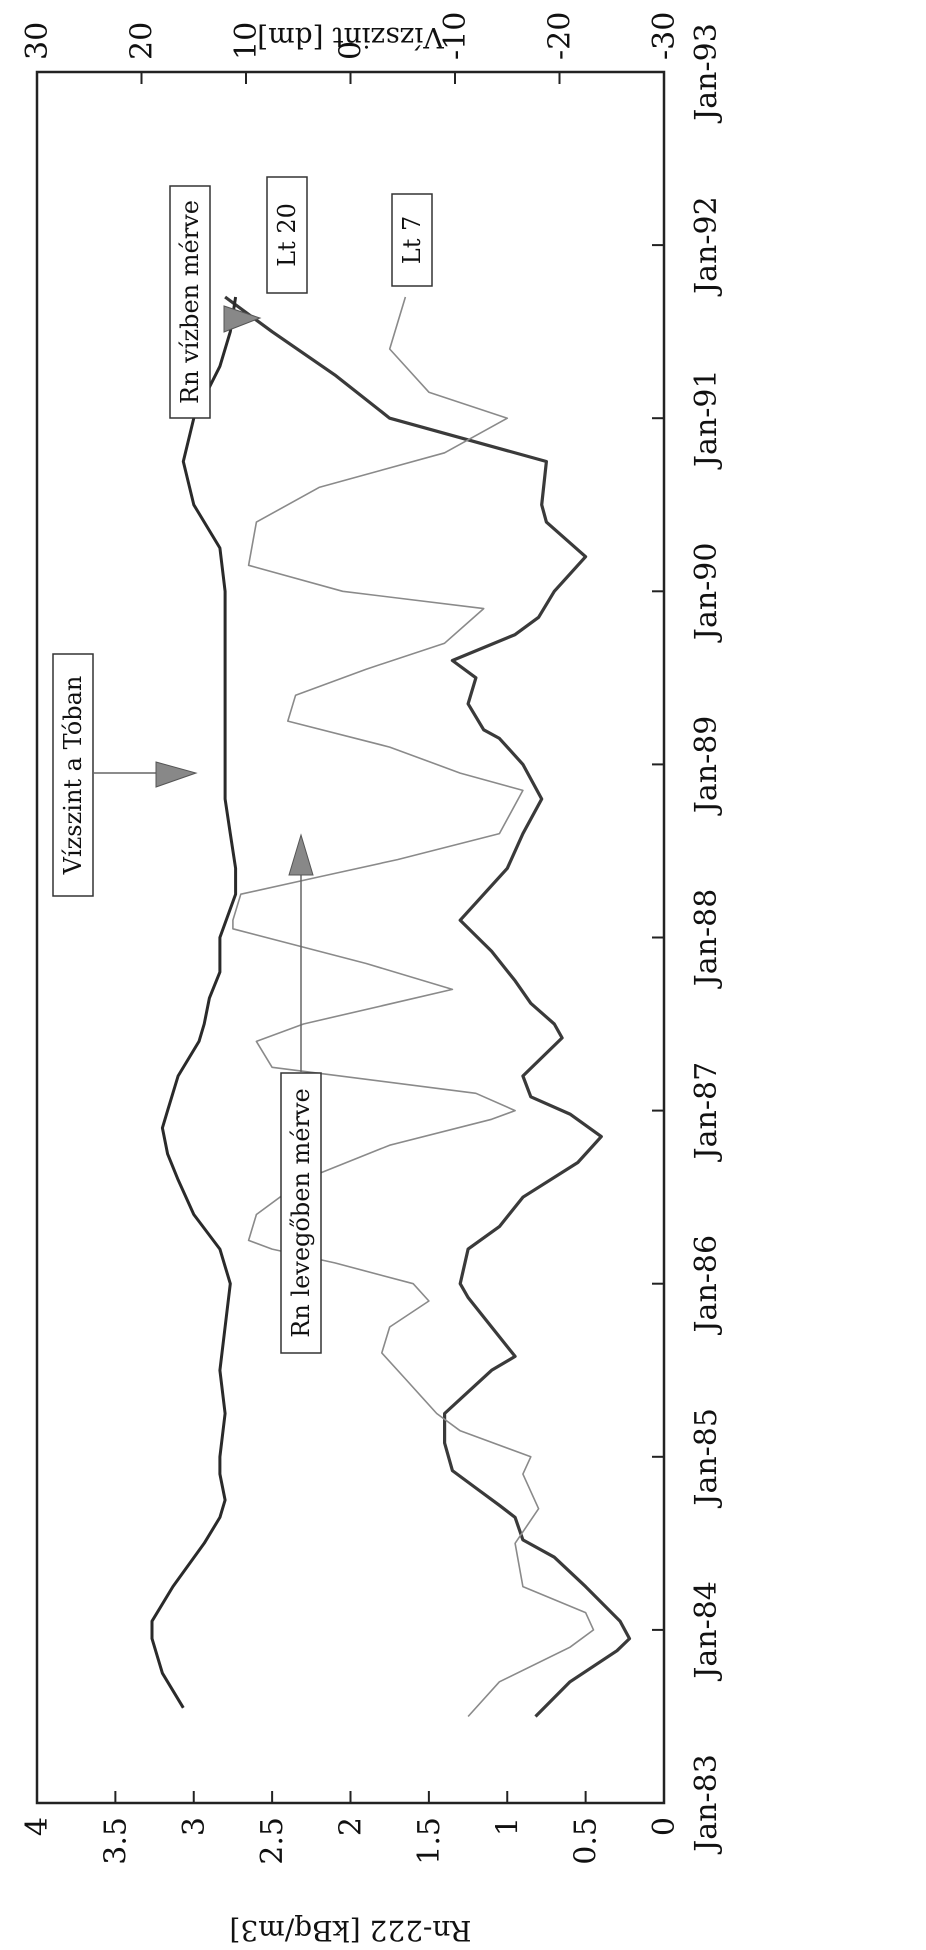  Describe the element at coordinates (706, 1112) in the screenshot. I see `x-tick-label: Jan-87` at that location.